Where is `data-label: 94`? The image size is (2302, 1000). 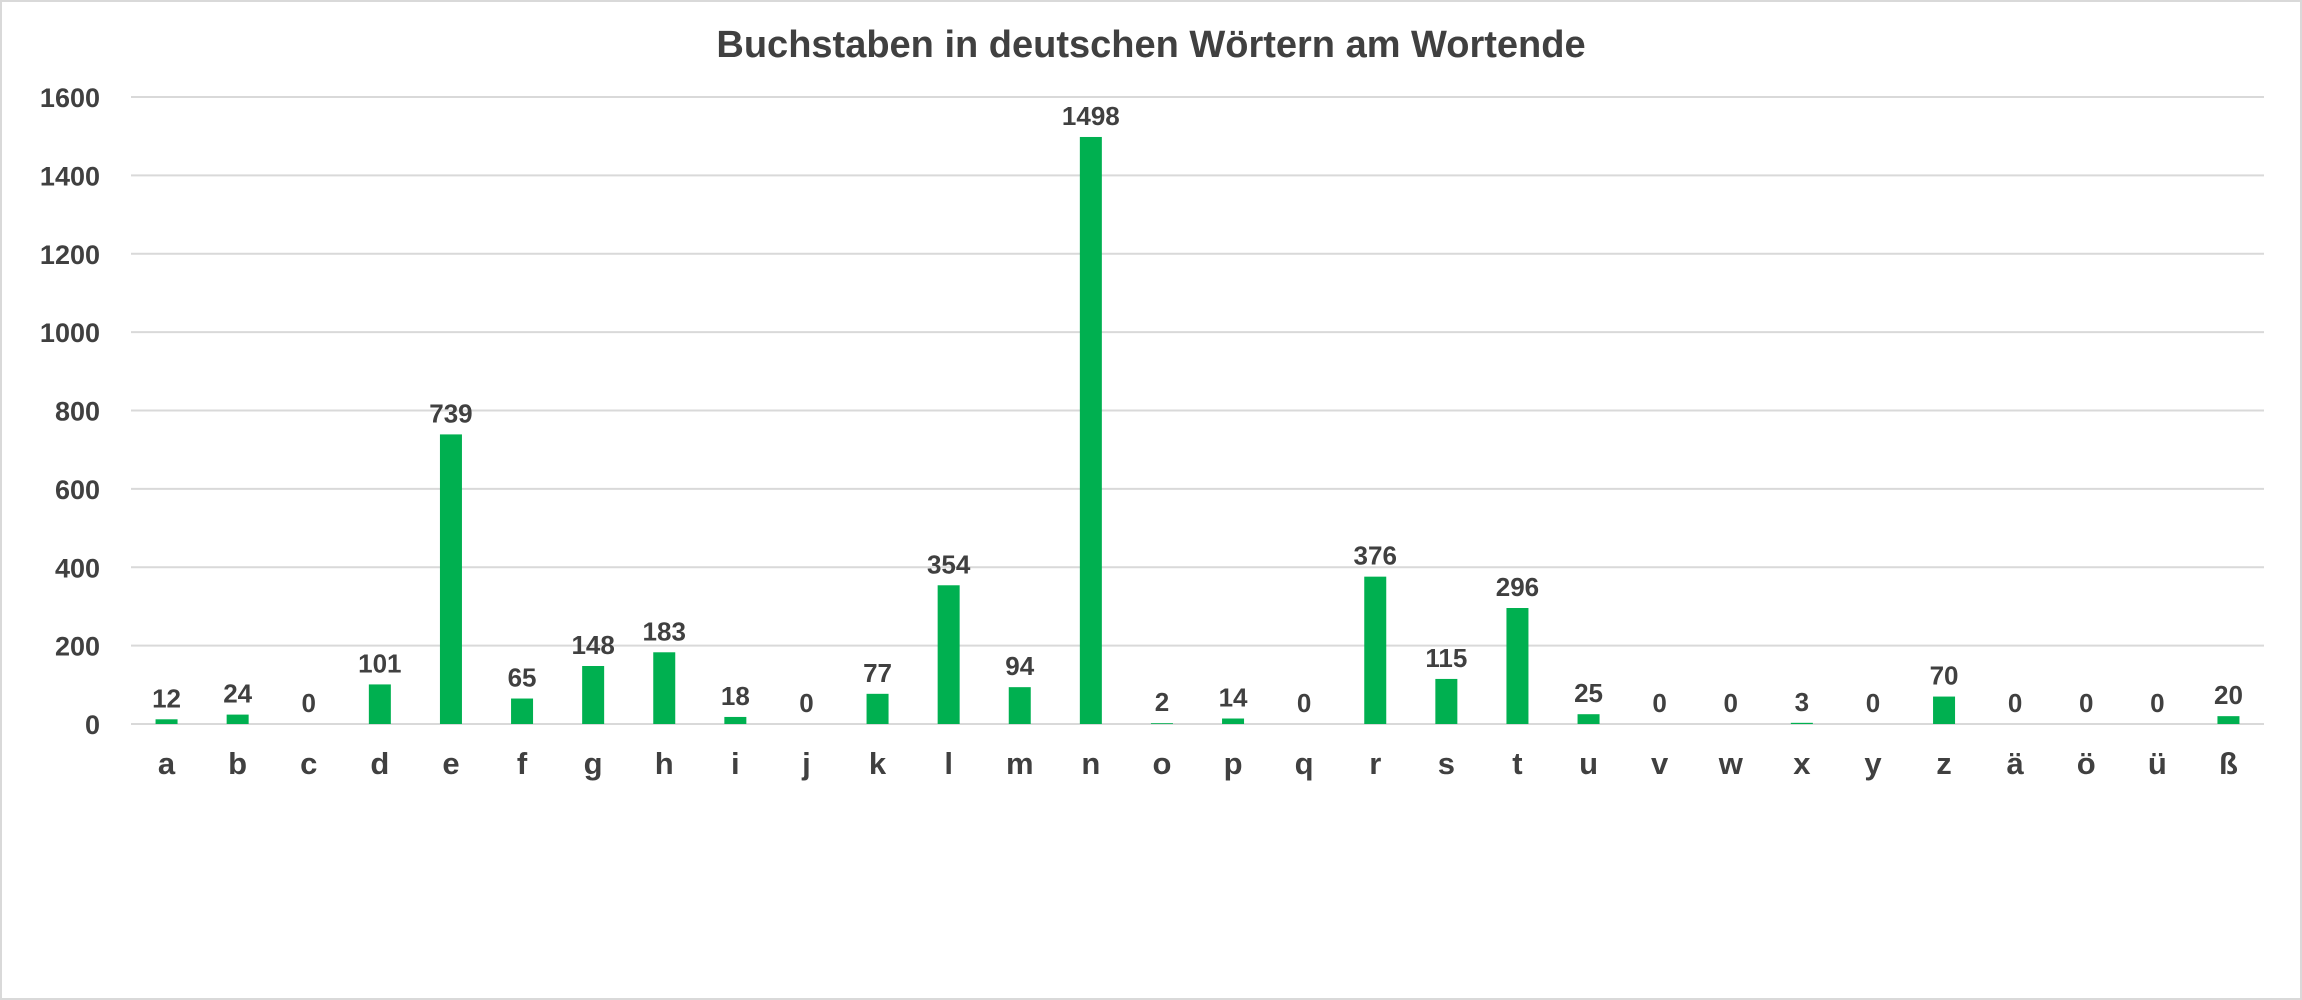
data-label: 94 is located at coordinates (1019, 666).